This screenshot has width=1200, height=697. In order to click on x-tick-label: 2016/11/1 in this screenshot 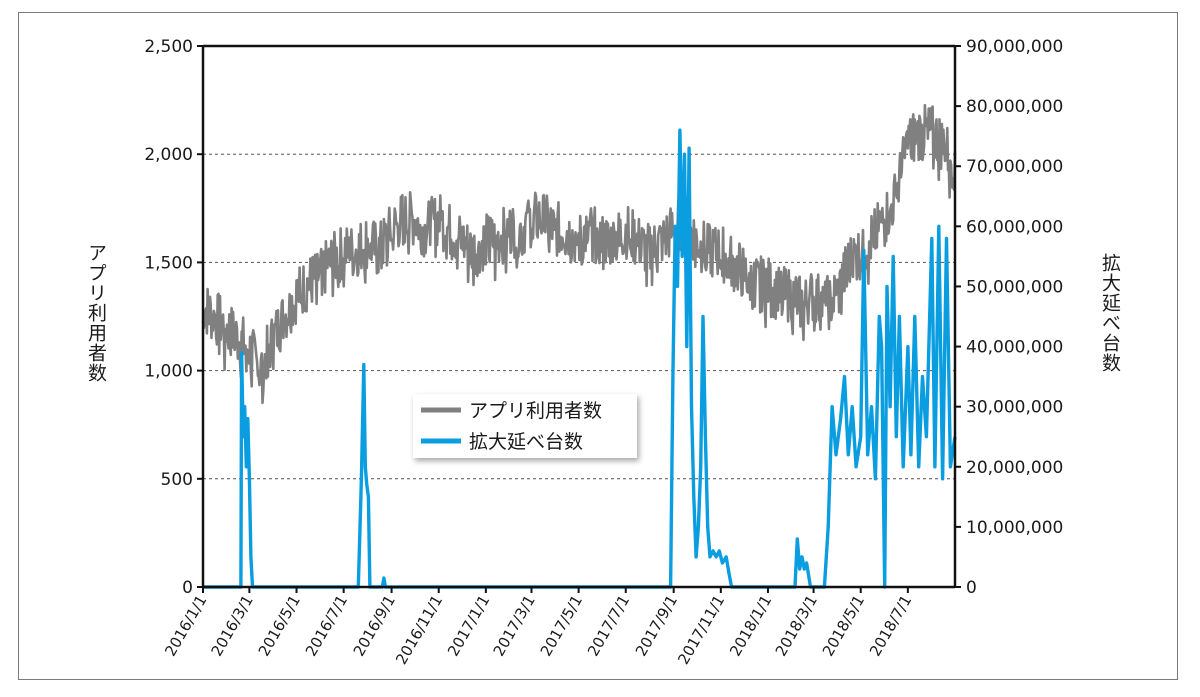, I will do `click(419, 630)`.